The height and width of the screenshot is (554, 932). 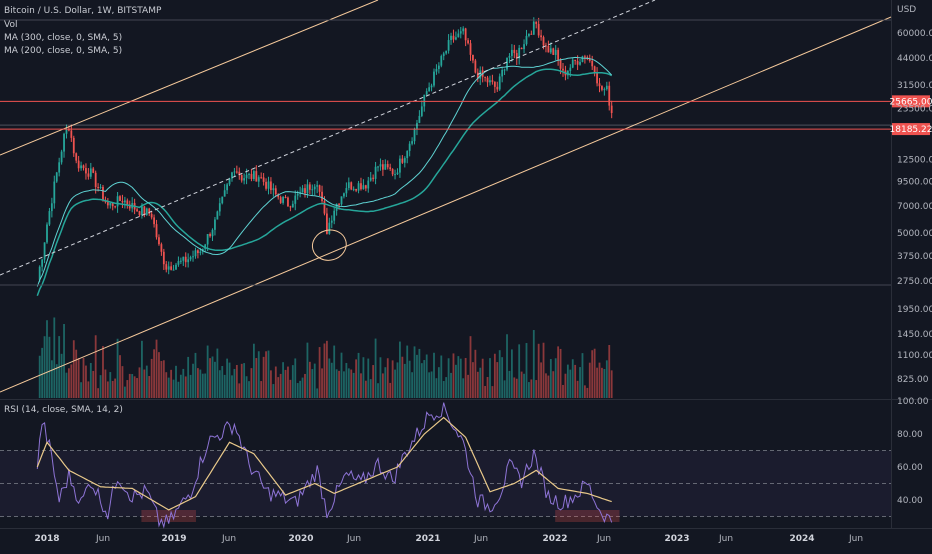 What do you see at coordinates (83, 11) in the screenshot?
I see `chart-title: Bitcoin / U.S. Dollar, 1W, BITSTAMP` at bounding box center [83, 11].